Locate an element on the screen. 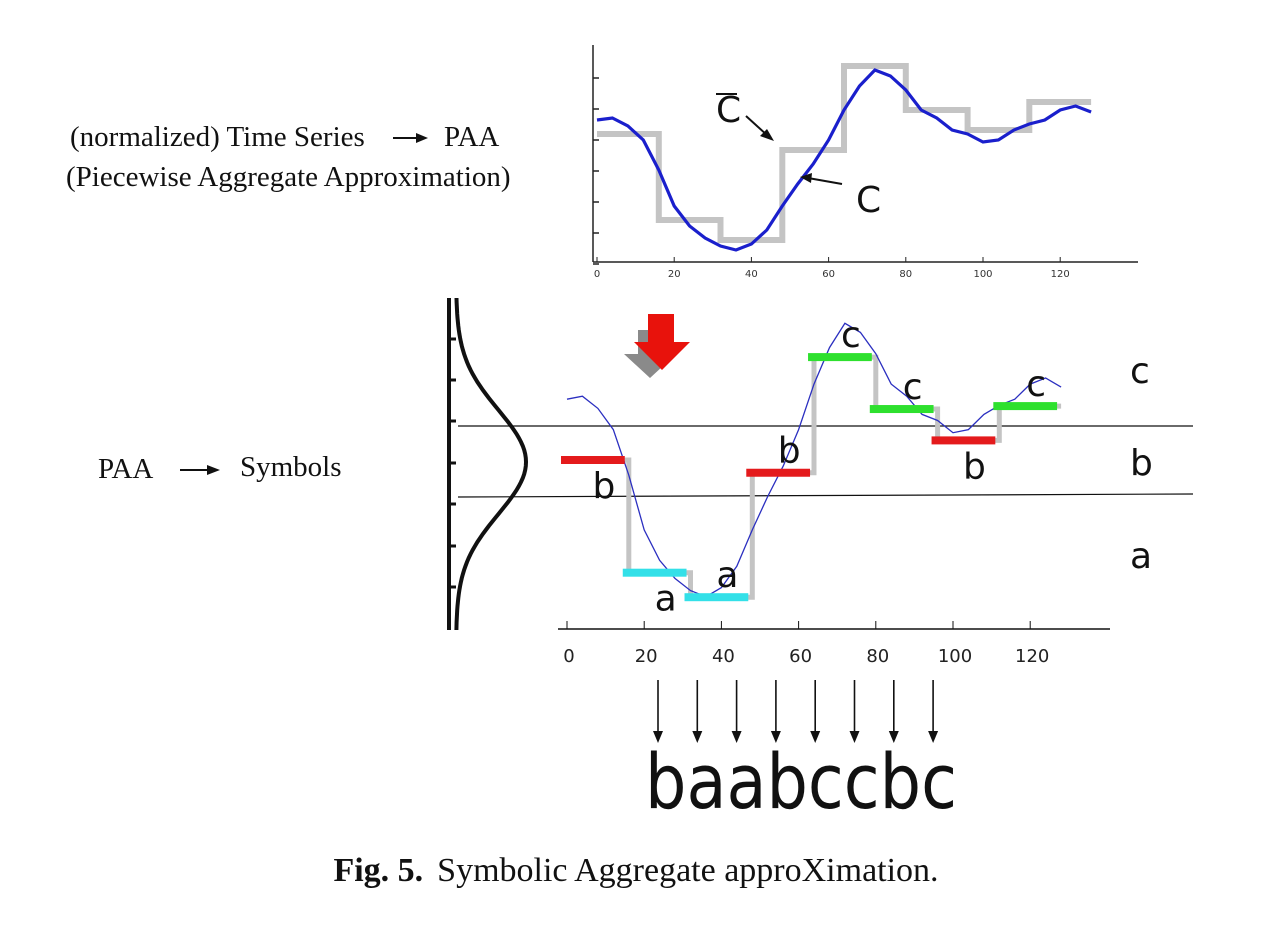 The height and width of the screenshot is (928, 1272). band-label-b: b is located at coordinates (1141, 463).